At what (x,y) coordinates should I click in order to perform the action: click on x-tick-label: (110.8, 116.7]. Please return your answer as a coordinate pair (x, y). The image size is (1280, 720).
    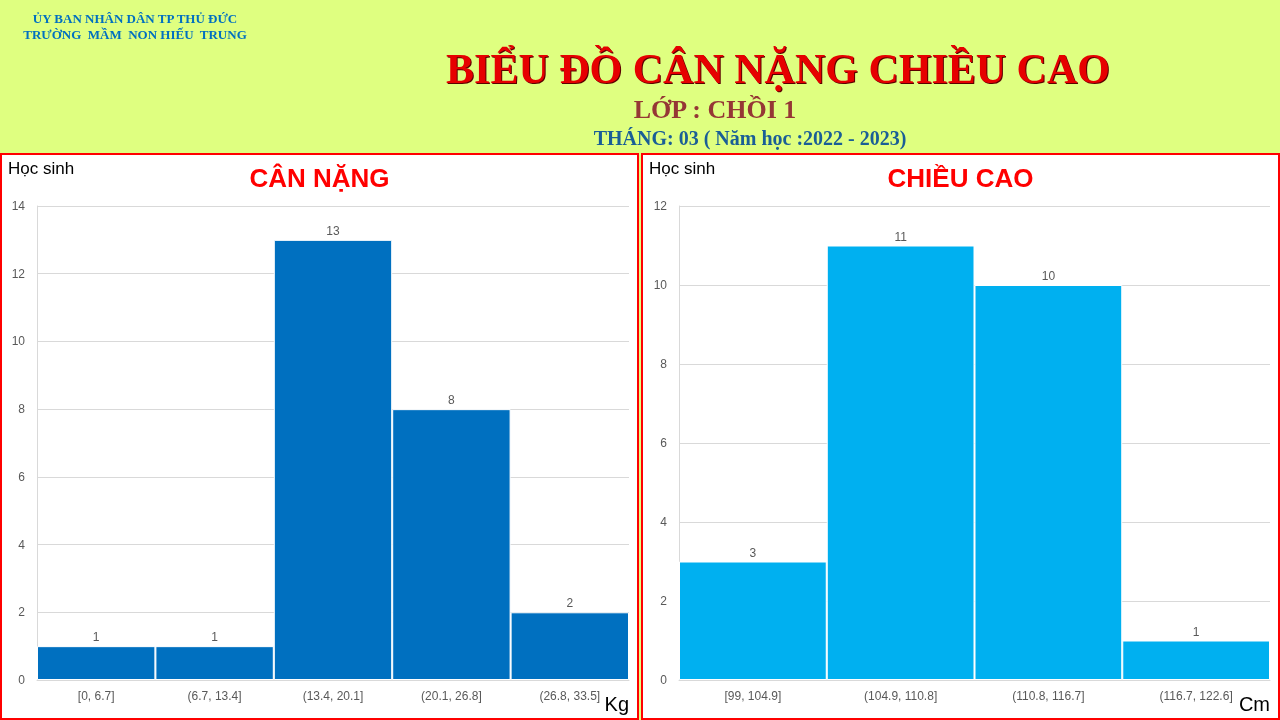
    Looking at the image, I should click on (1048, 696).